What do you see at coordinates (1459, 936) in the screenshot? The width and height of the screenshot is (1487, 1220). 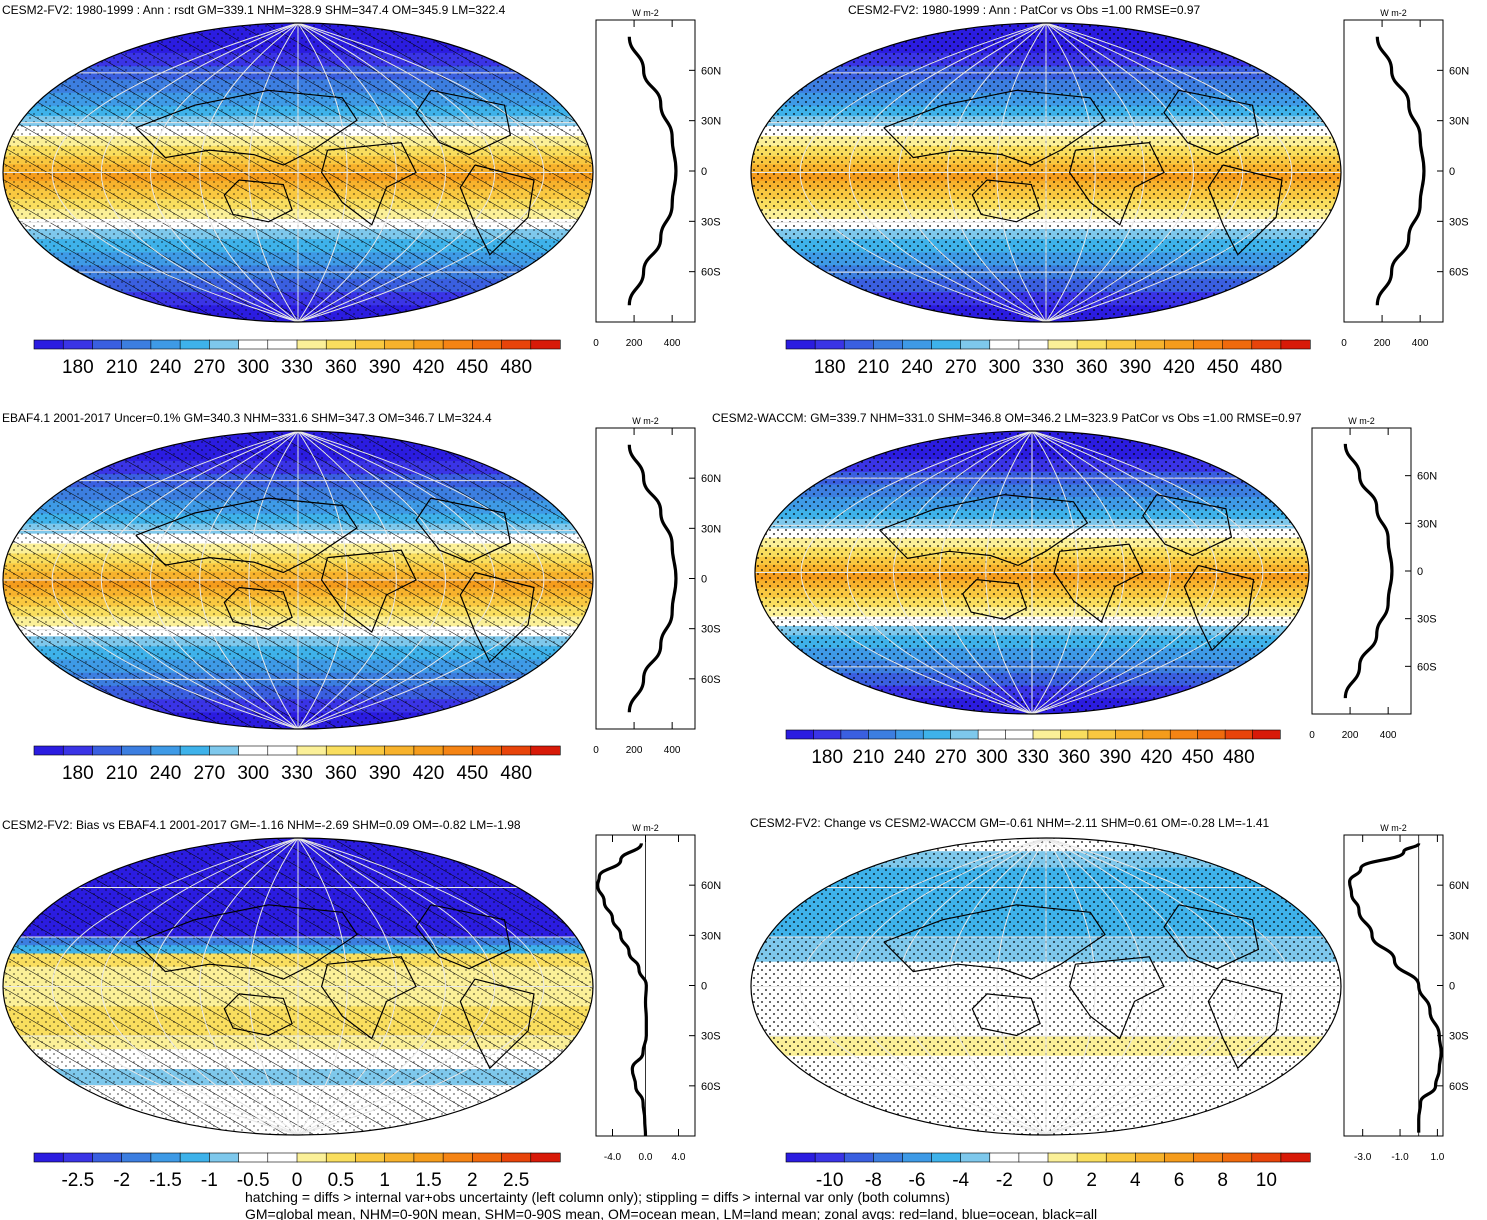 I see `p6-zonal-ylabel: 30N` at bounding box center [1459, 936].